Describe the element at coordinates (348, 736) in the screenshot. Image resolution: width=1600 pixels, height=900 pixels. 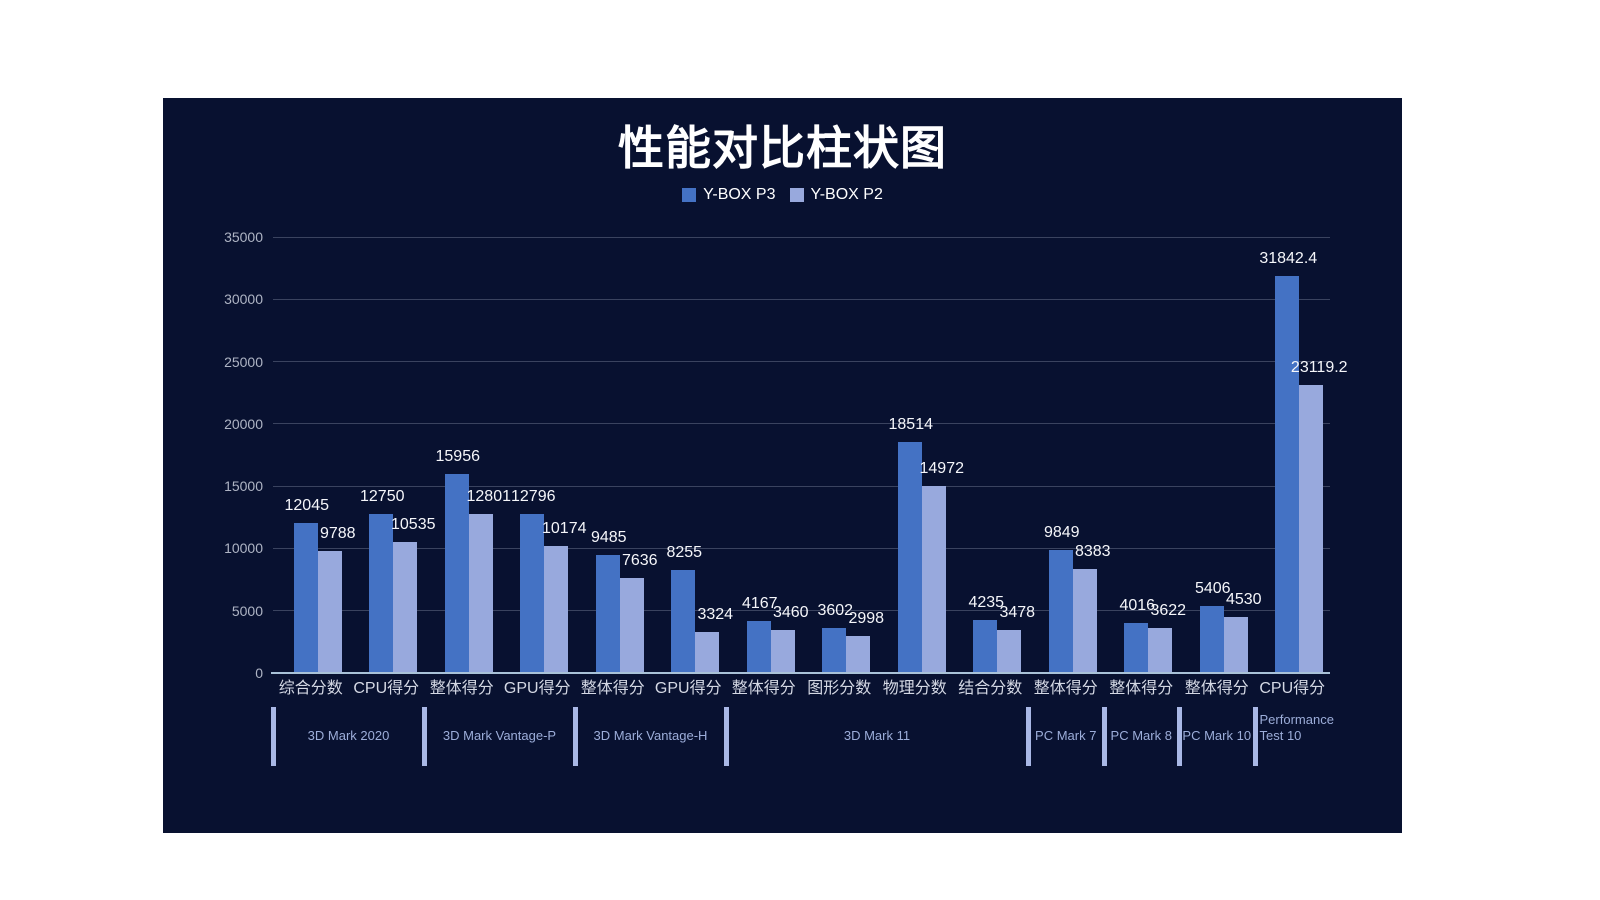
I see `group-label-text: 3D Mark 2020` at that location.